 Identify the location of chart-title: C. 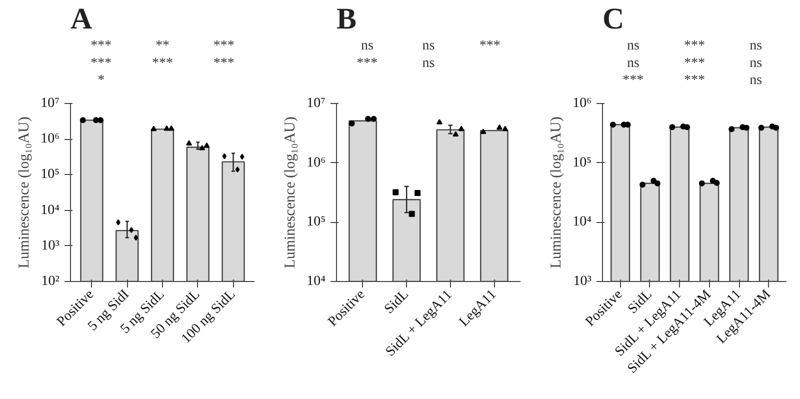
(613, 19).